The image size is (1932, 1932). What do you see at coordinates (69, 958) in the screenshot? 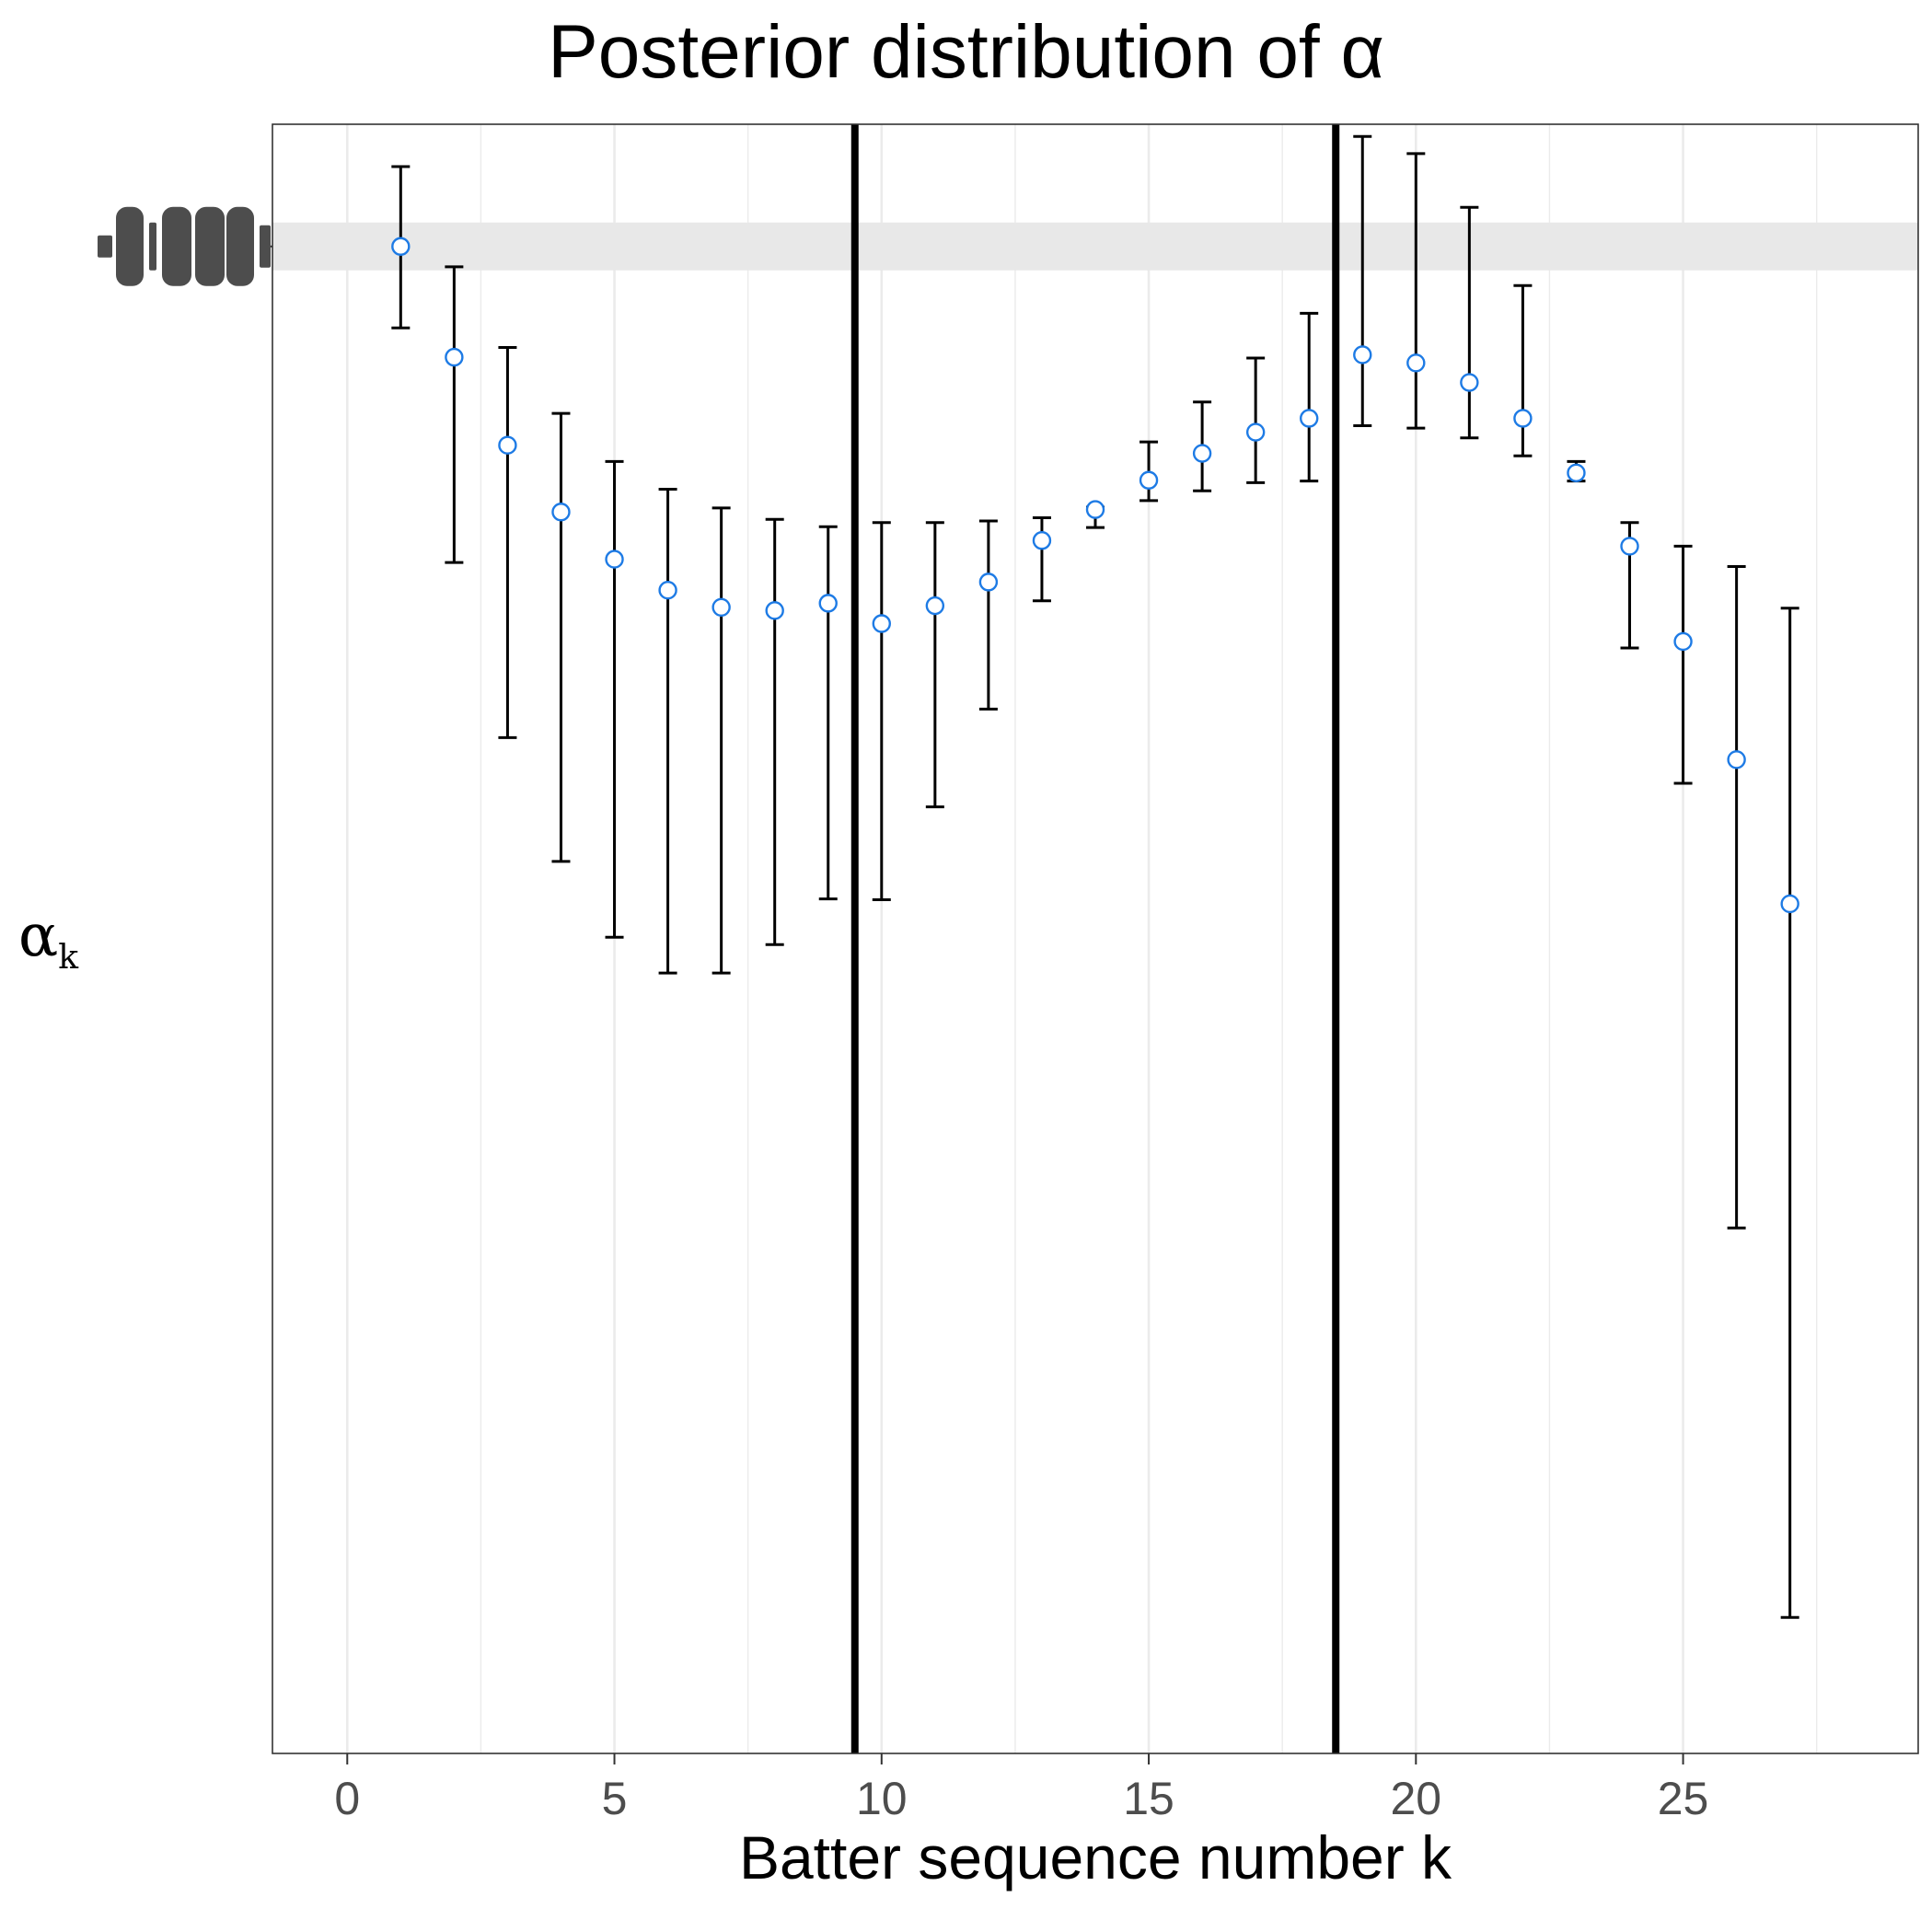
I see `y-axis-label-subscript: k` at bounding box center [69, 958].